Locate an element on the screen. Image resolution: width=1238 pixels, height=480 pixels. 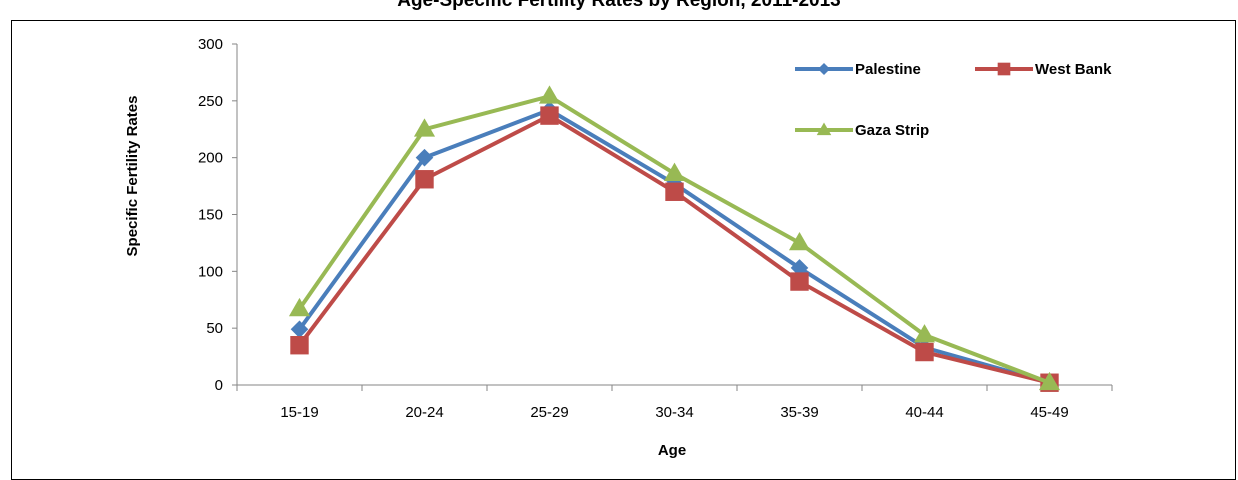
x-tick-label: 30-34 is located at coordinates (674, 412).